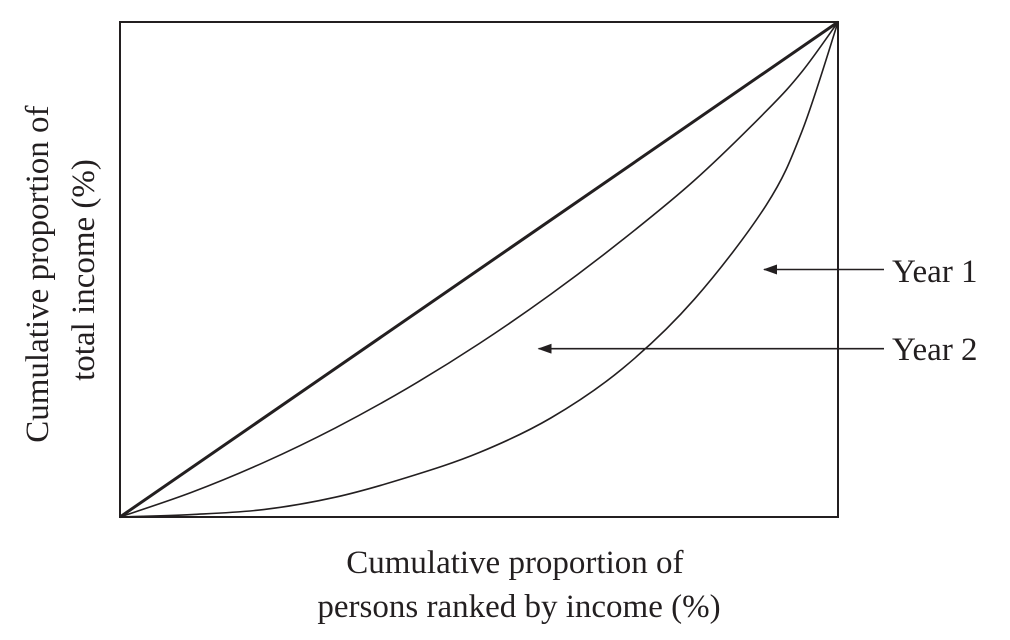 The height and width of the screenshot is (640, 1010). What do you see at coordinates (84, 270) in the screenshot?
I see `y-axis-label-line-2: total income (%)` at bounding box center [84, 270].